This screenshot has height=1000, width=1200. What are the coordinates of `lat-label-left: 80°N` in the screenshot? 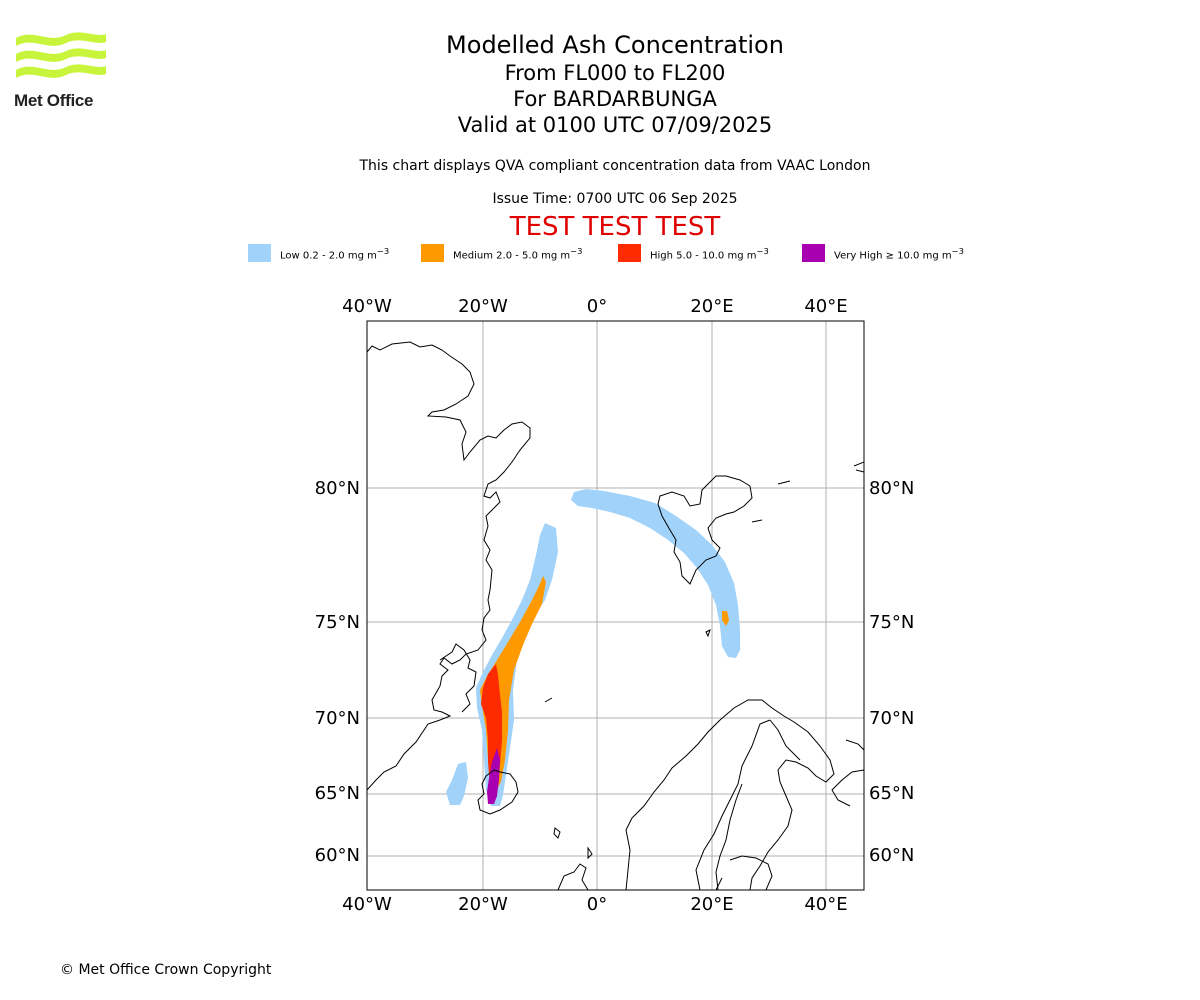 It's located at (337, 488).